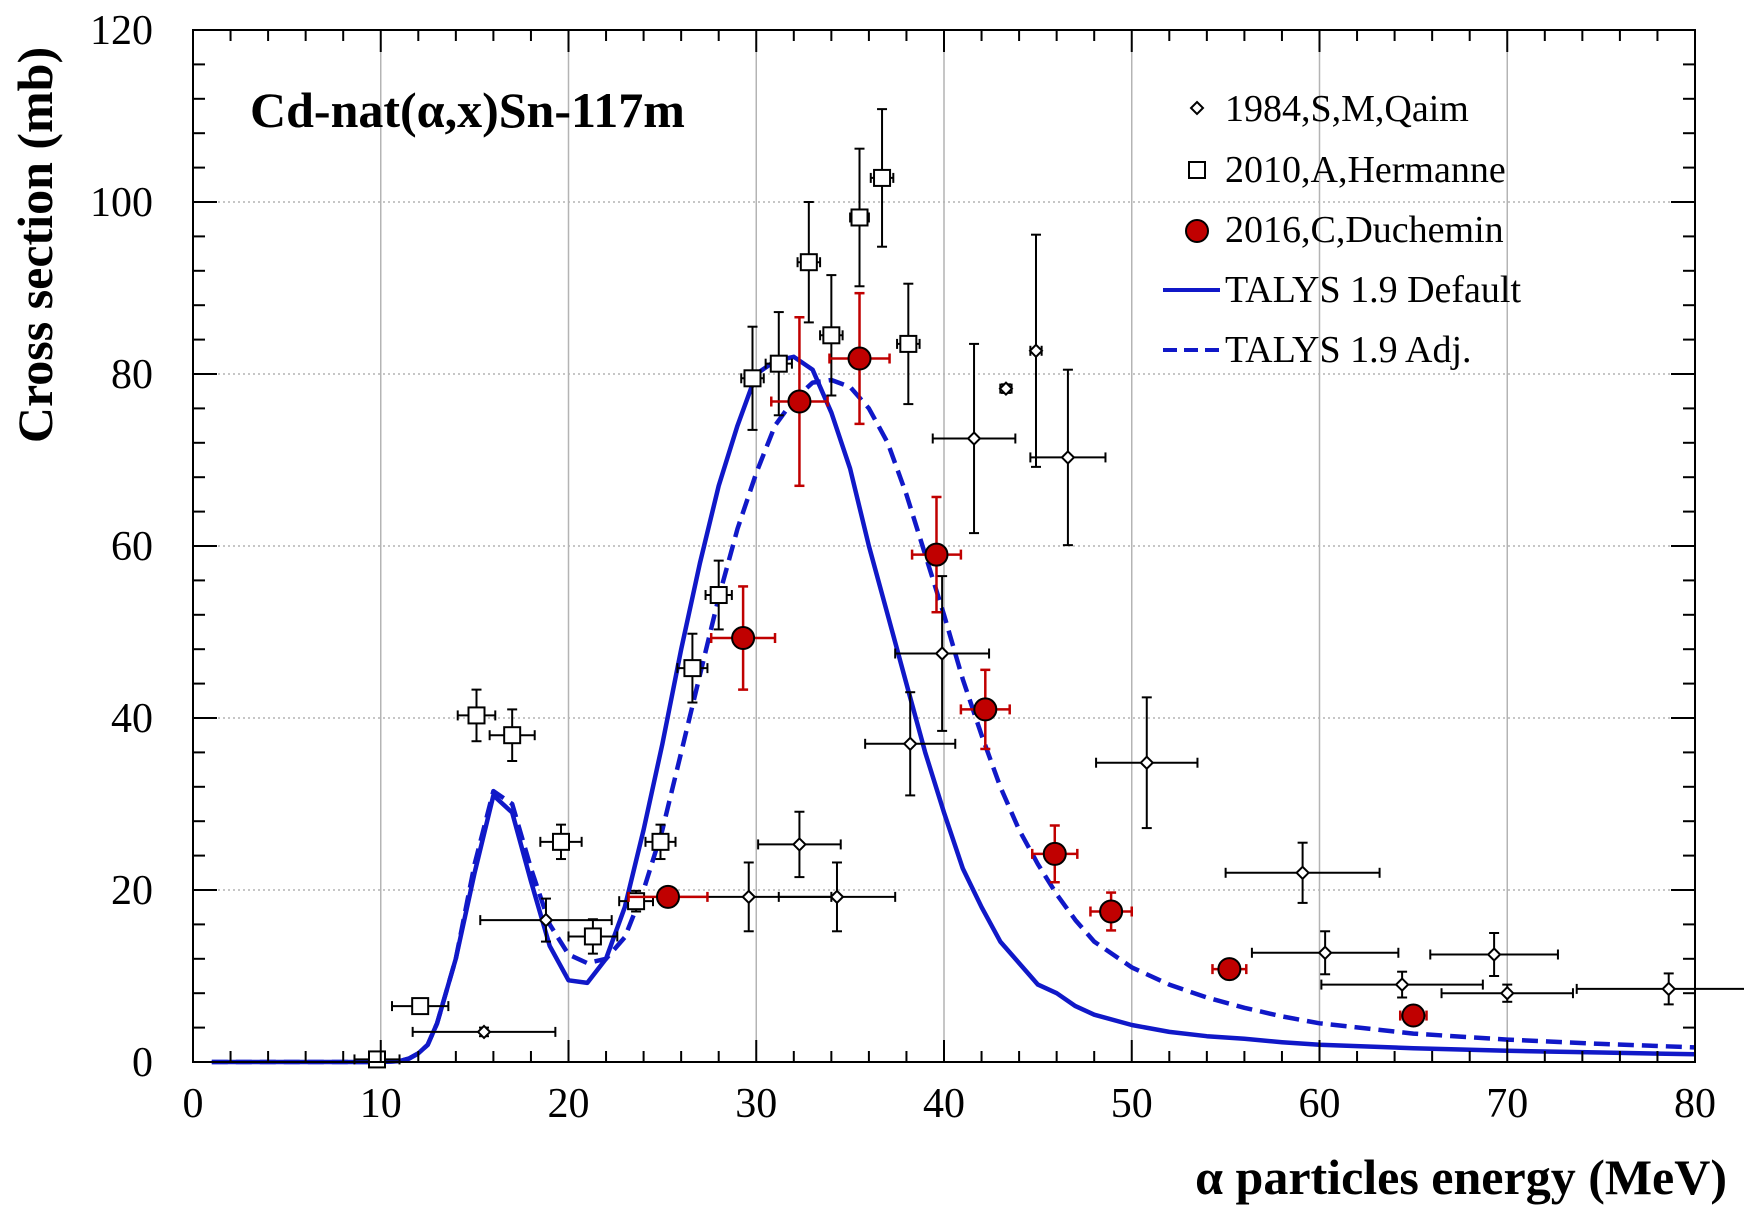  I want to click on x-tick-label: 0, so click(193, 1104).